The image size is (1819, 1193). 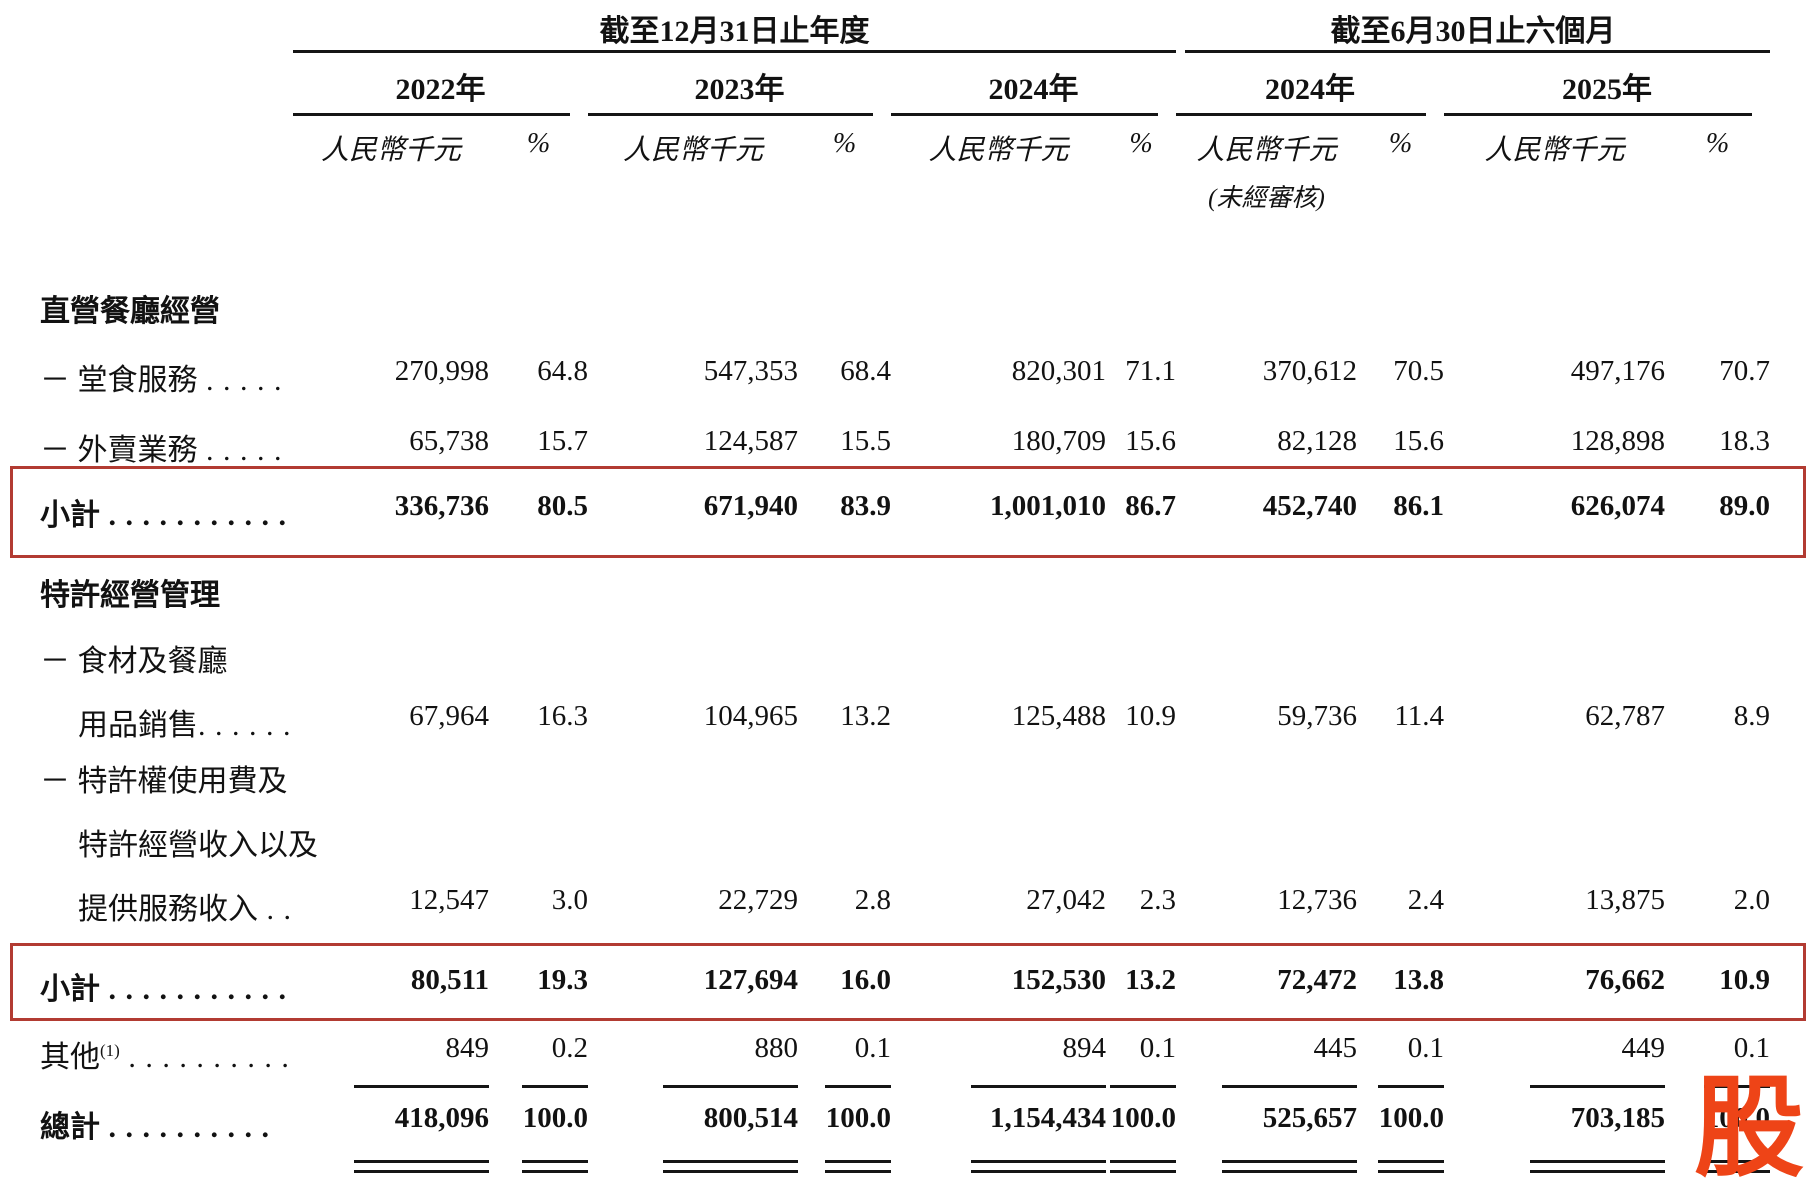 I want to click on value-cell: 8.9, so click(x=1751, y=716).